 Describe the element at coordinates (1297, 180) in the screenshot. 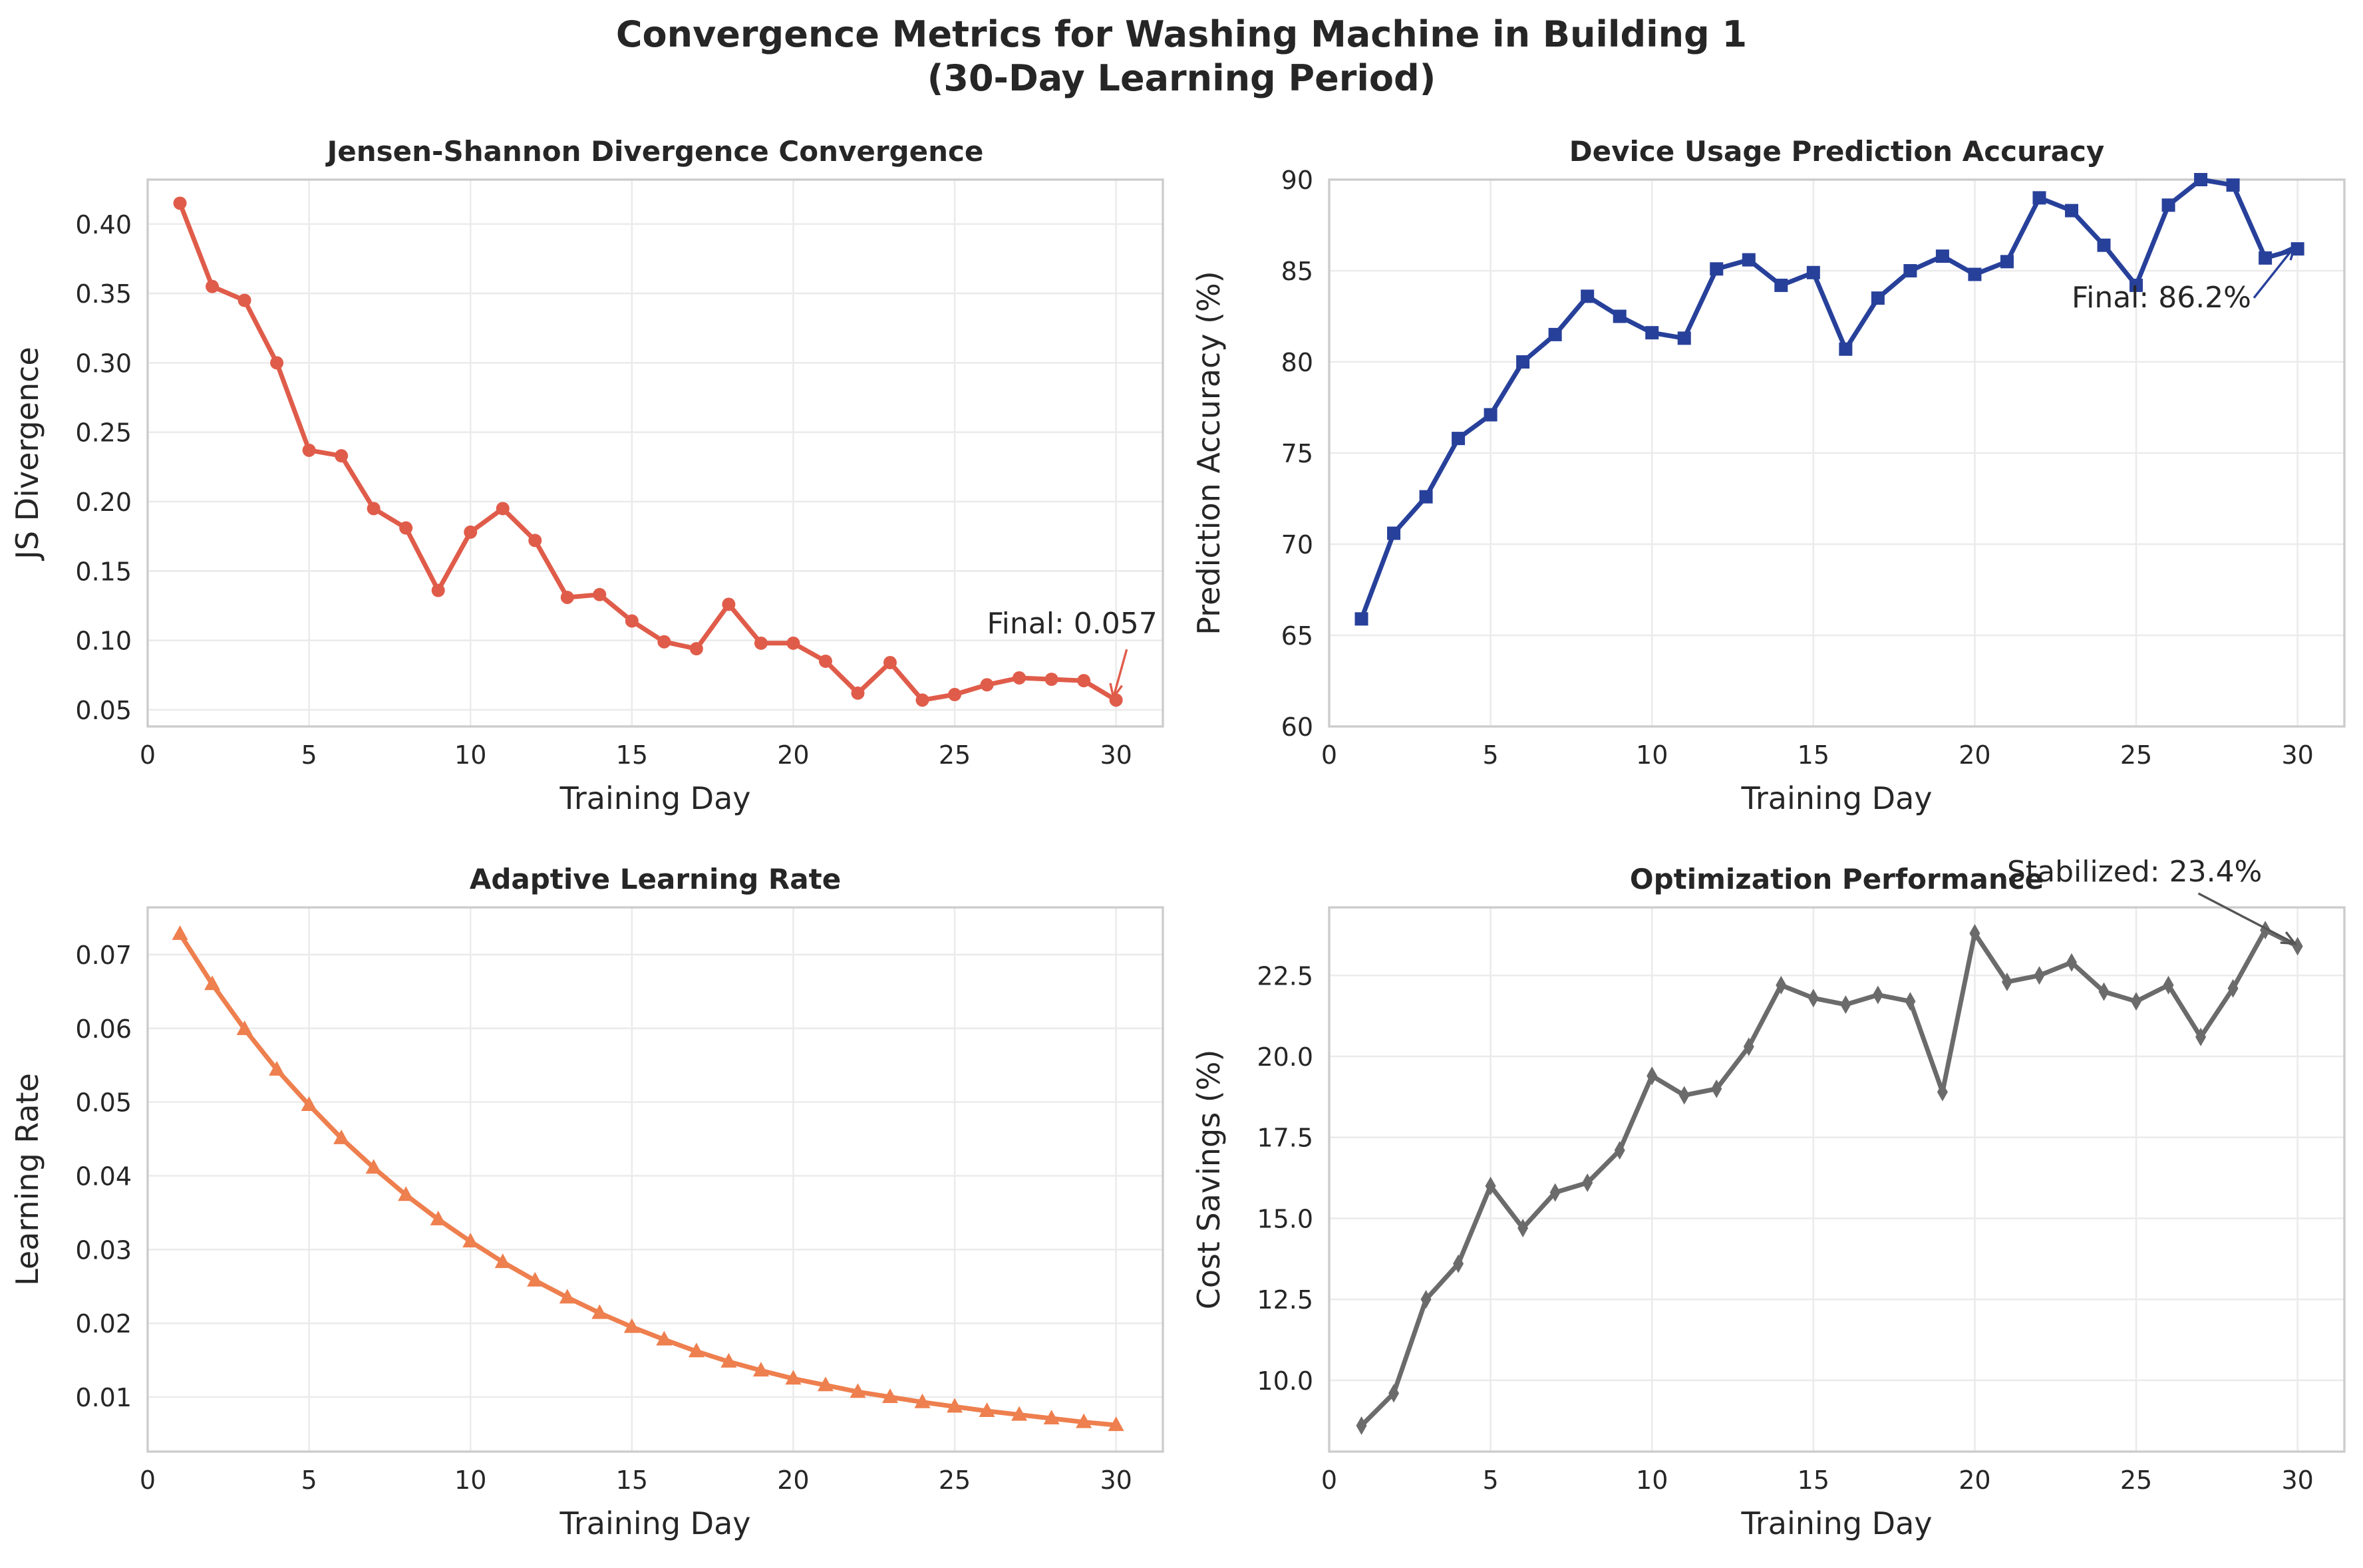

I see `y-tick-label: 90` at that location.